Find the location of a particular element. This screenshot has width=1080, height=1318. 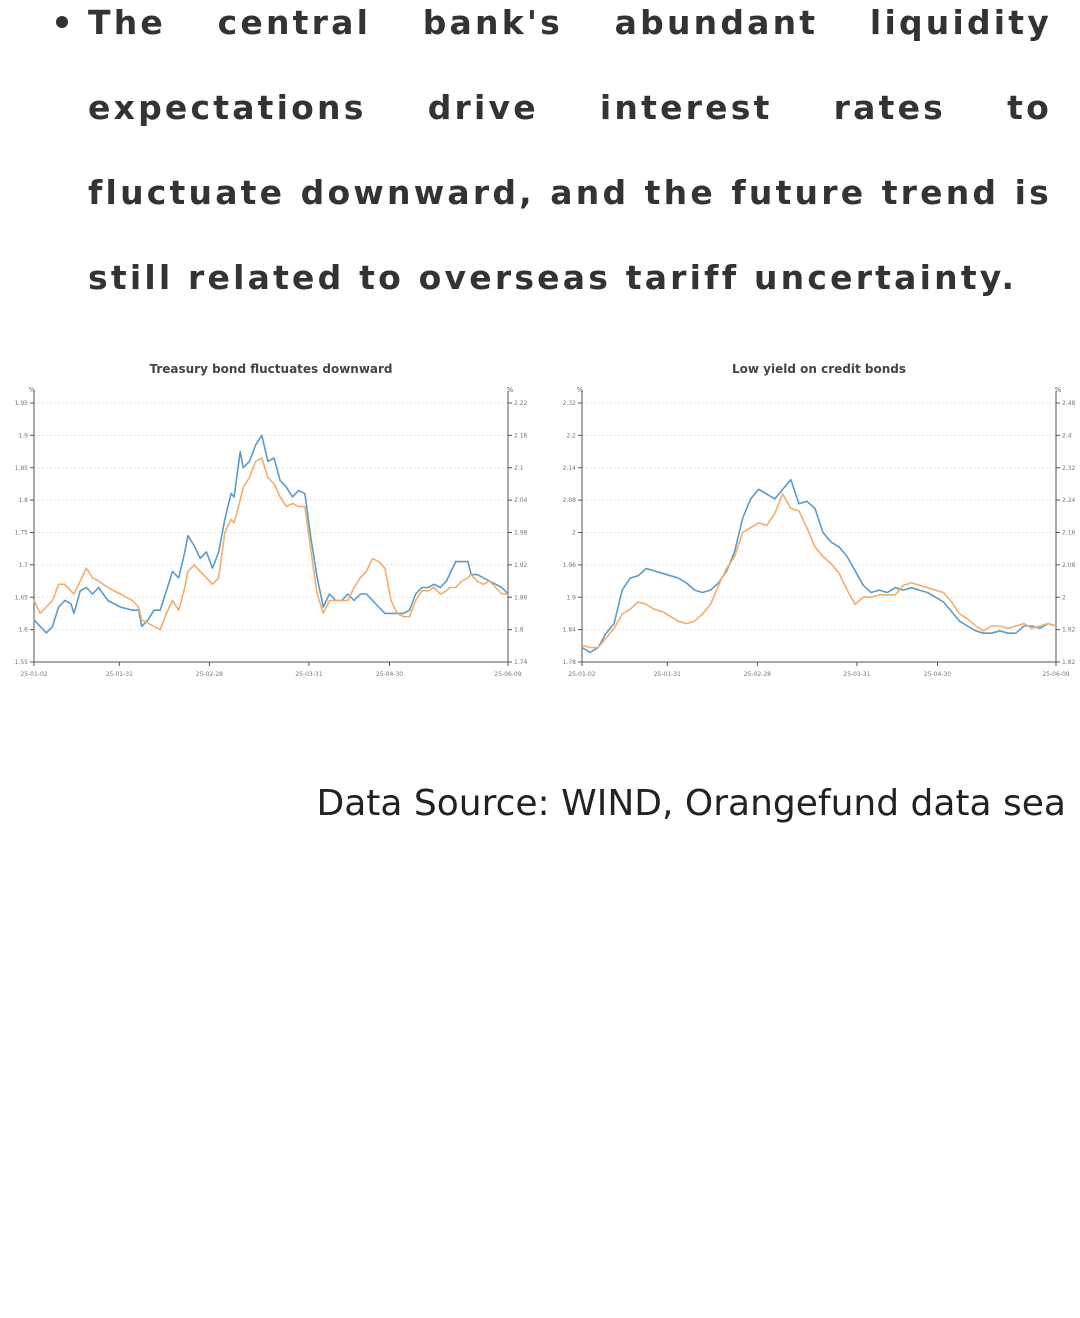

data-source-caption: Data Source: WIND, Orangefund data sea is located at coordinates (691, 803).